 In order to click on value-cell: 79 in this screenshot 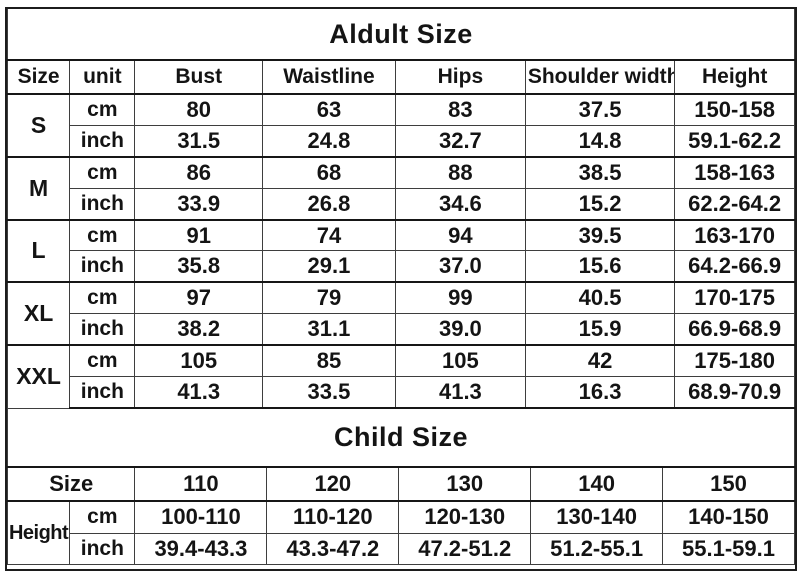, I will do `click(328, 298)`.